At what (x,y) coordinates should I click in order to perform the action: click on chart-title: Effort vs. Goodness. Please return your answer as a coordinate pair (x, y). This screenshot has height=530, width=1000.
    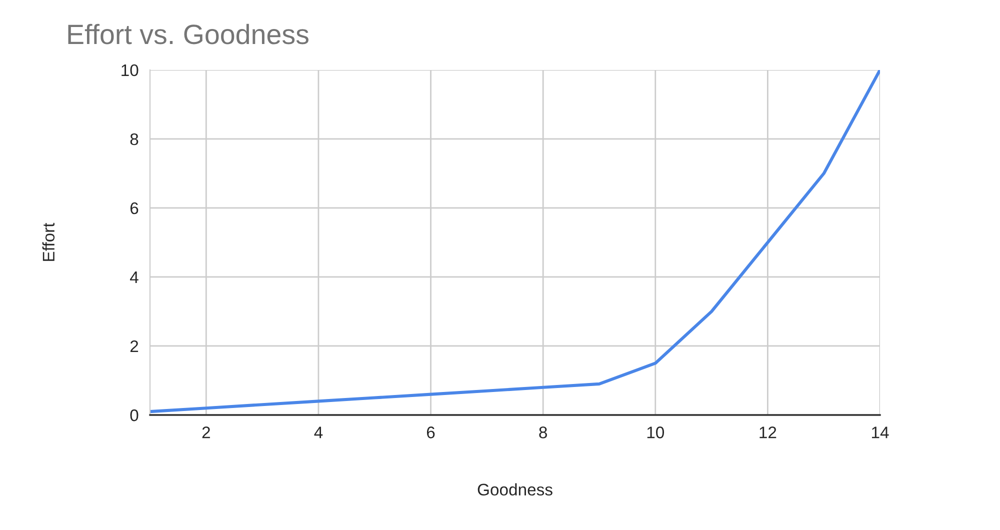
    Looking at the image, I should click on (188, 34).